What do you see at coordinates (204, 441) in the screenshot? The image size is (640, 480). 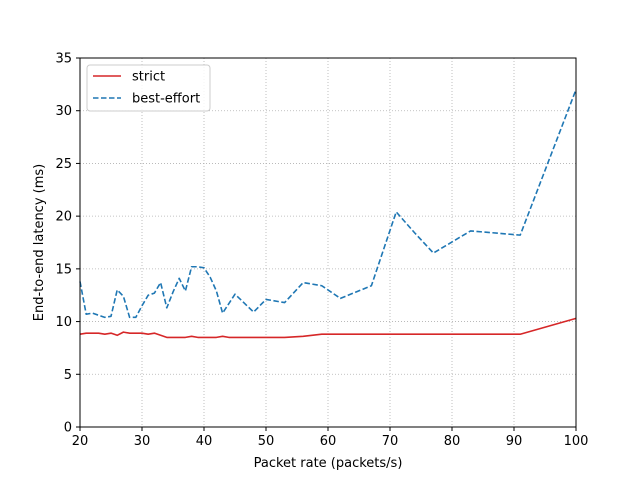 I see `x-tick-label: 40` at bounding box center [204, 441].